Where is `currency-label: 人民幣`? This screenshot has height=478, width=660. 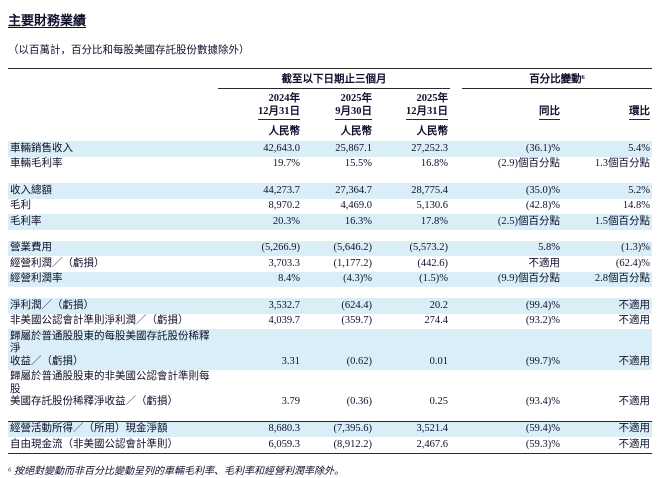 currency-label: 人民幣 is located at coordinates (356, 131).